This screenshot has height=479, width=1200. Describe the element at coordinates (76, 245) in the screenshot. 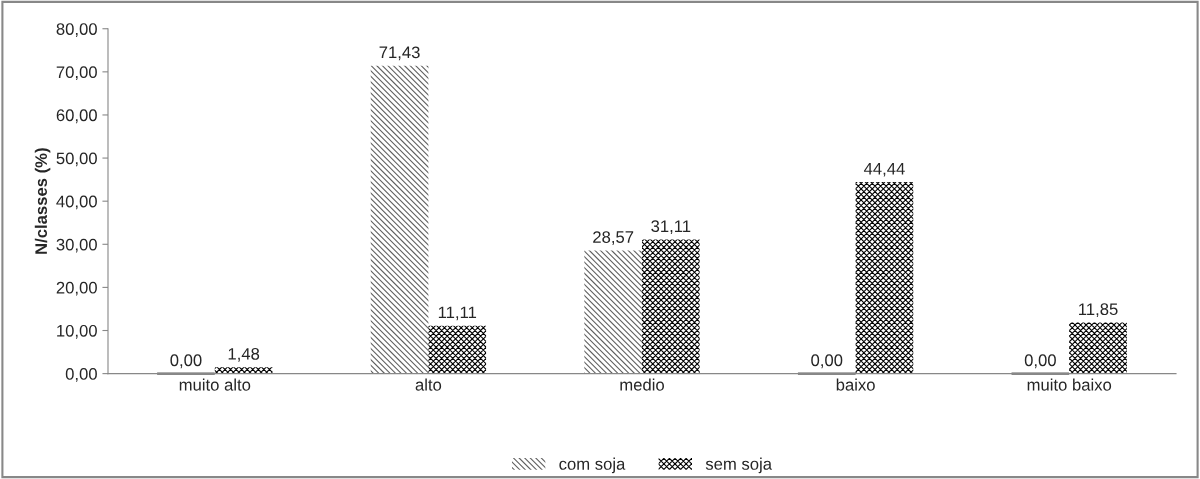

I see `y-tick-label: 30,00` at that location.